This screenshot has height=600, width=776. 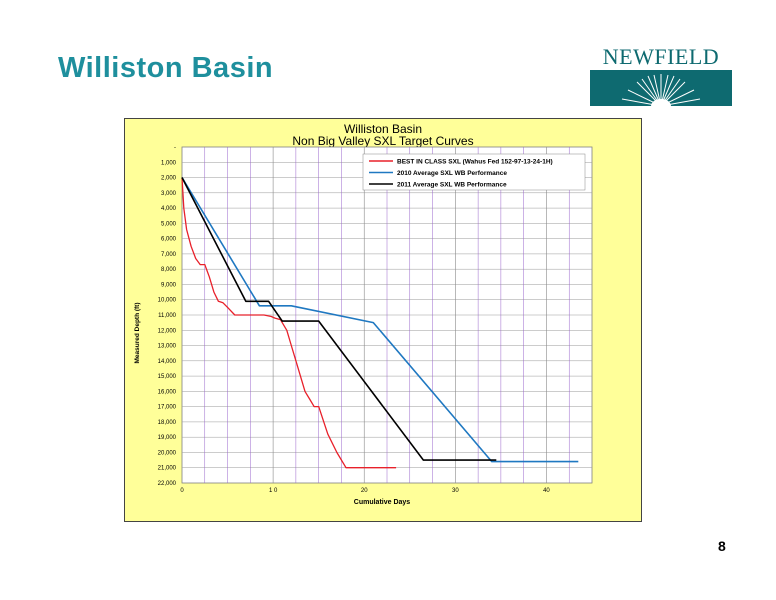 I want to click on y-tick-label: 7,000, so click(x=169, y=255).